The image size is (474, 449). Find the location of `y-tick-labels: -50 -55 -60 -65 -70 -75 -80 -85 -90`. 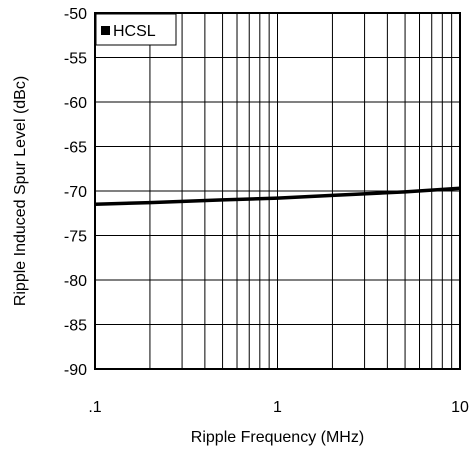

y-tick-labels: -50 -55 -60 -65 -70 -75 -80 -85 -90 is located at coordinates (75, 192).